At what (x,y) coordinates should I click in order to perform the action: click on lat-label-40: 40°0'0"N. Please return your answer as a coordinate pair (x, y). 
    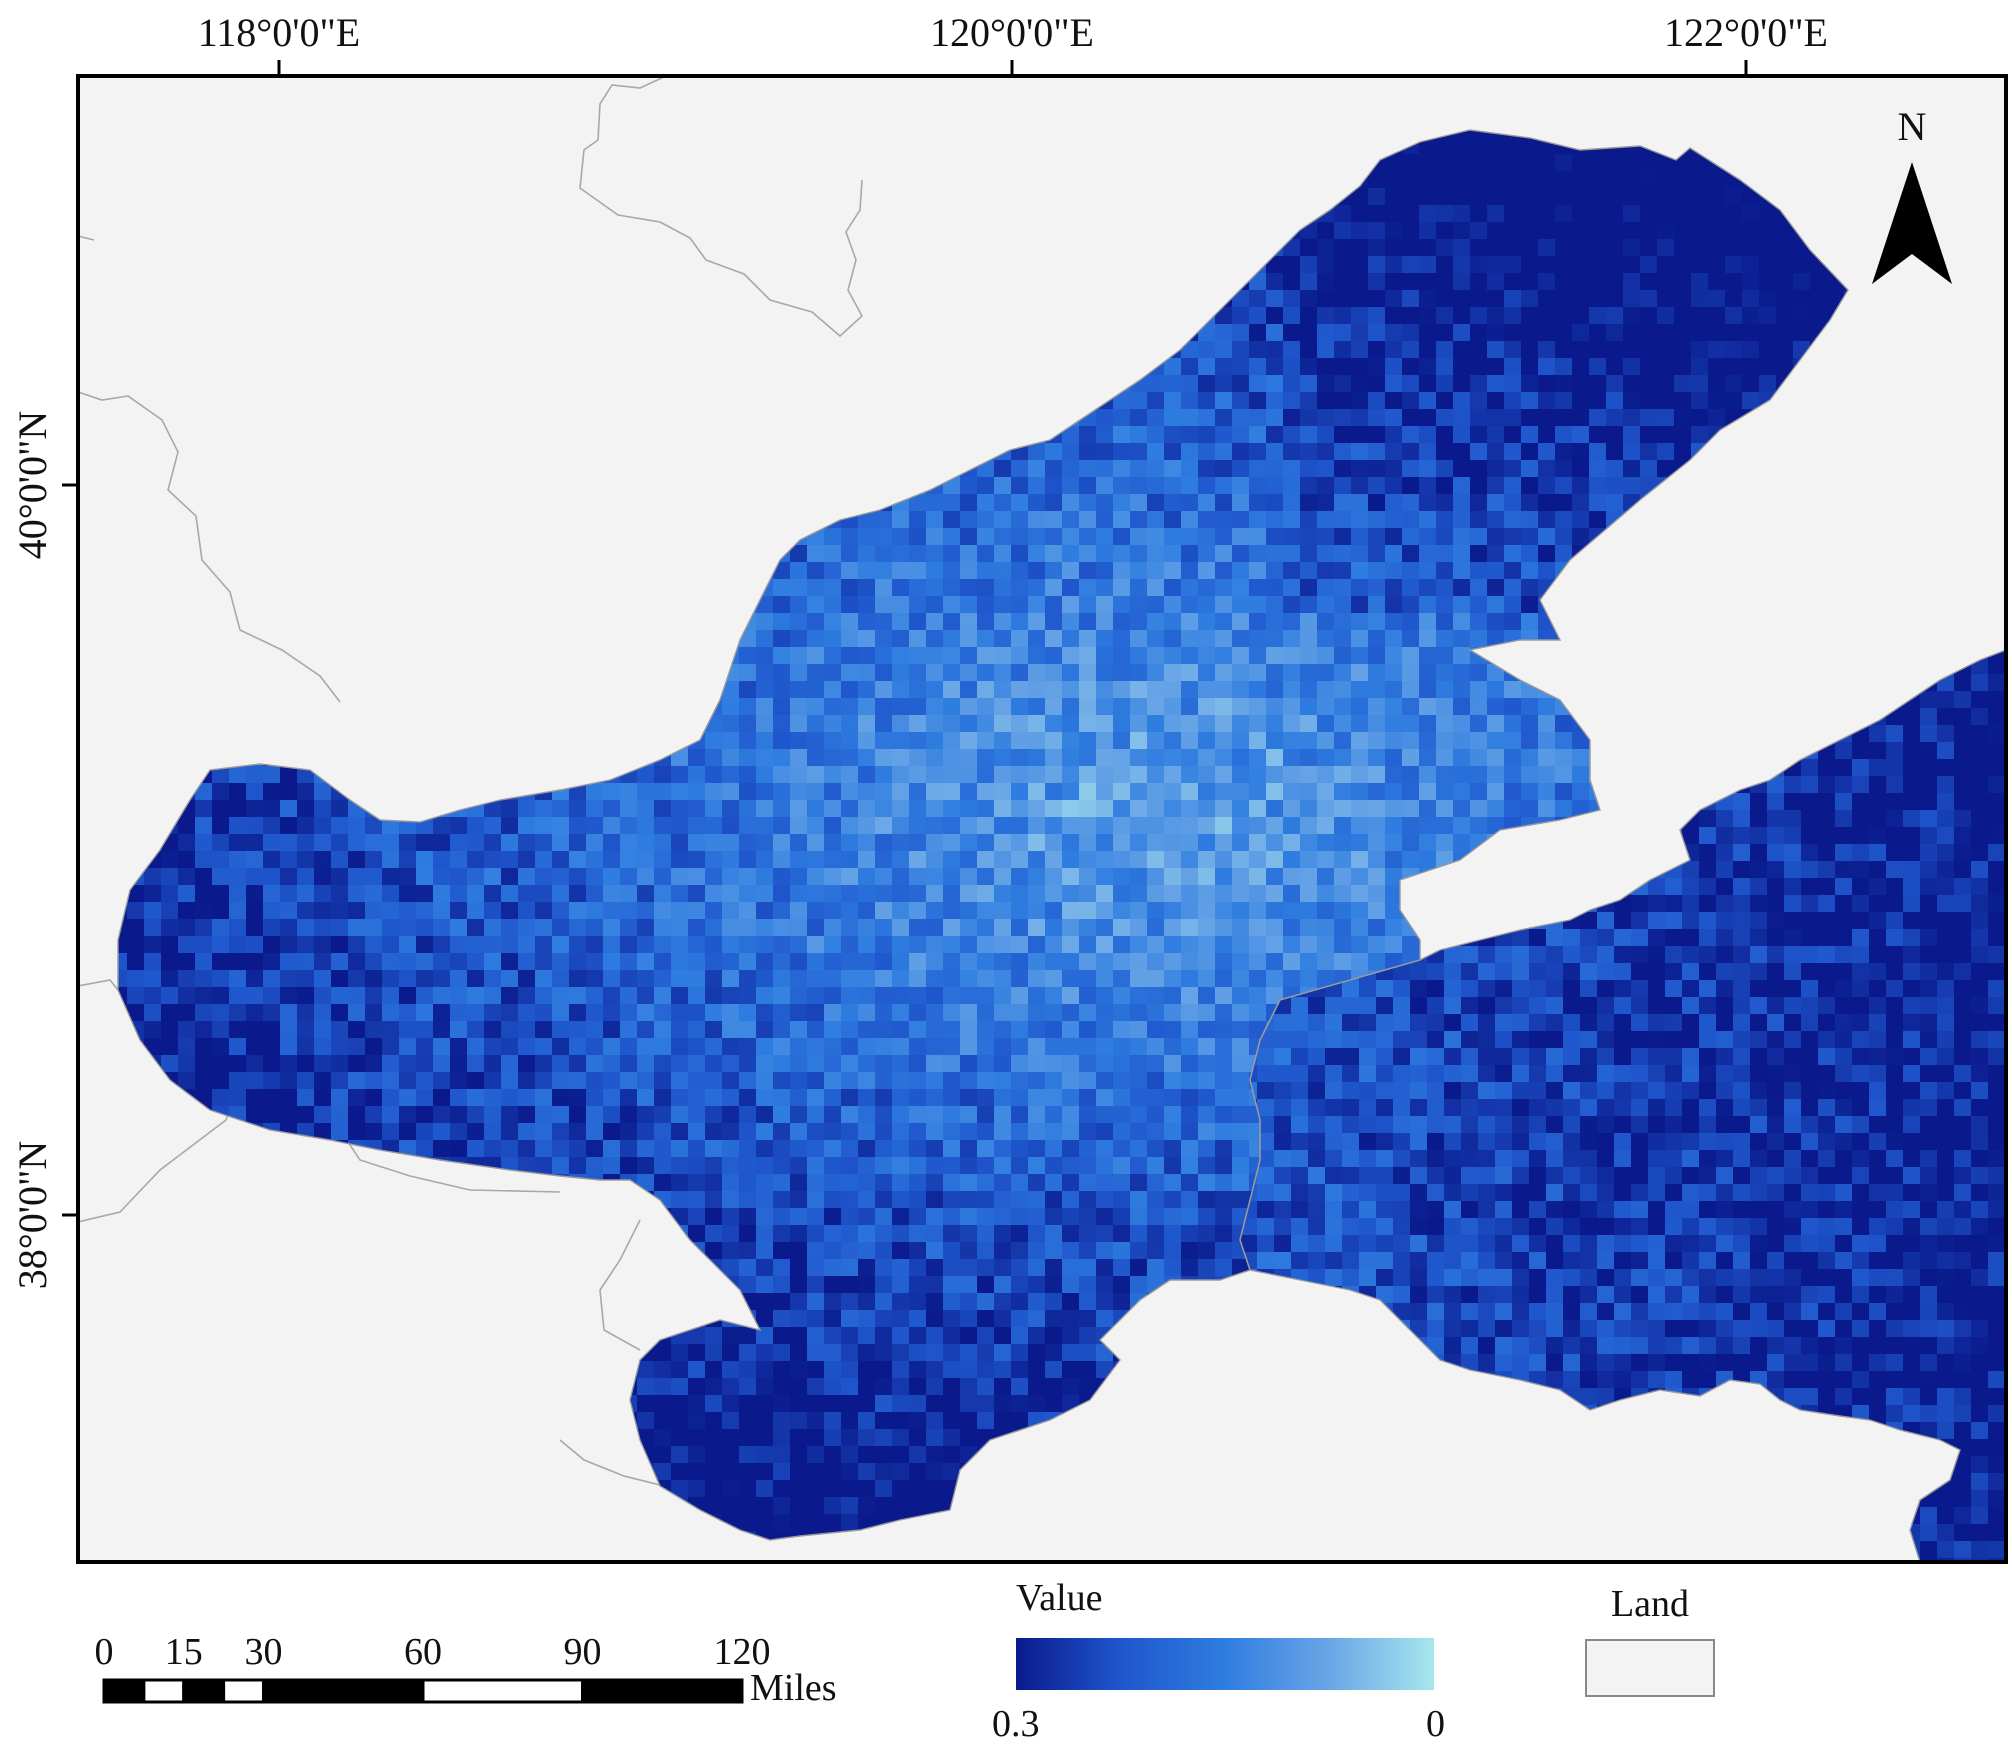
    Looking at the image, I should click on (32, 485).